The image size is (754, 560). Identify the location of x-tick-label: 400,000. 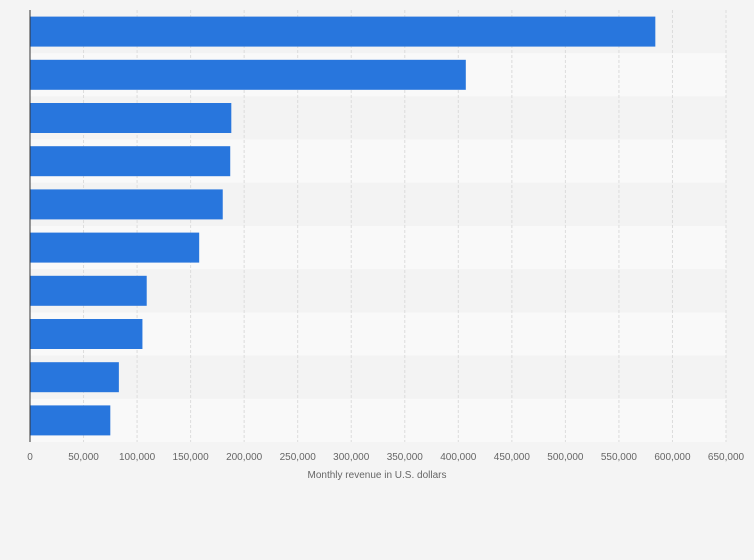
(458, 457).